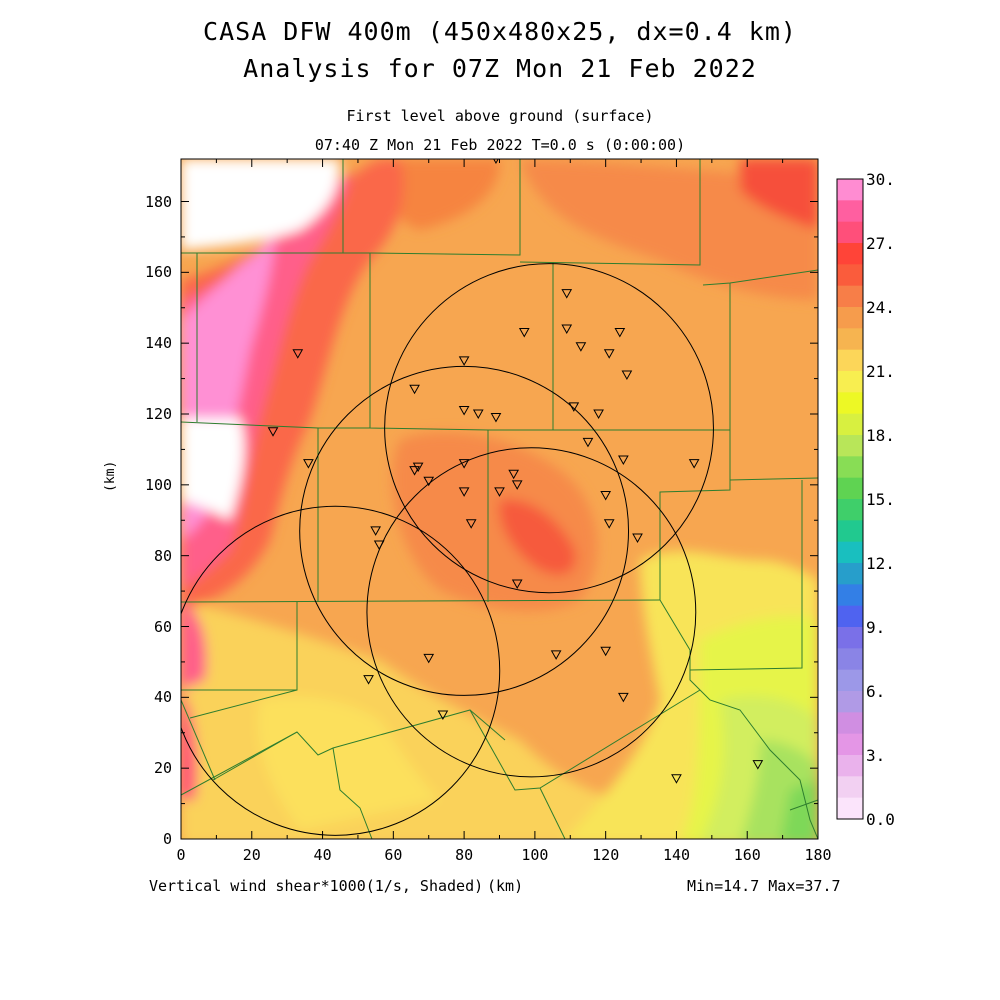 The height and width of the screenshot is (1000, 1000). Describe the element at coordinates (535, 855) in the screenshot. I see `x-tick-label: 100` at that location.